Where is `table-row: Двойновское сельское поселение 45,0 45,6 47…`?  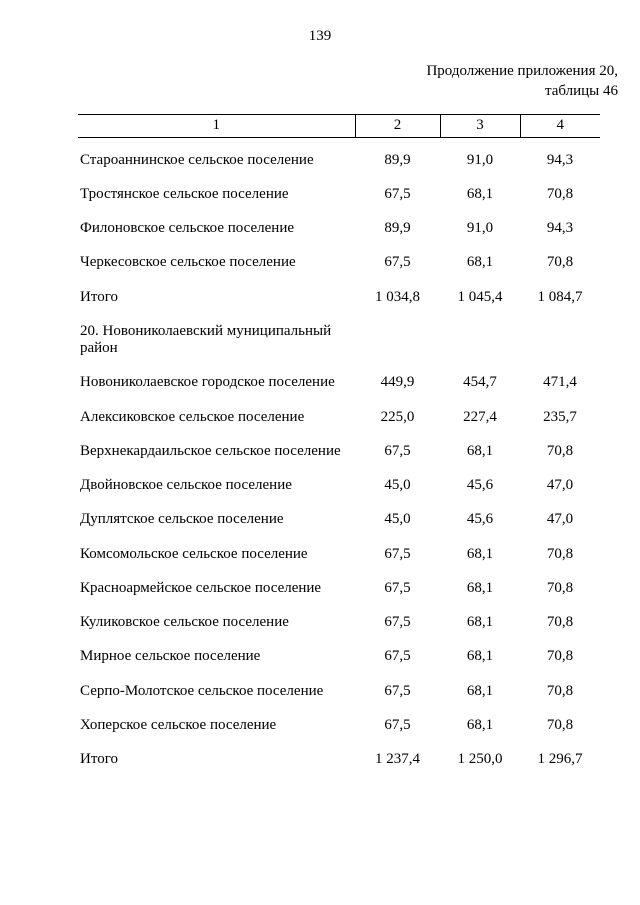
table-row: Двойновское сельское поселение 45,0 45,6 47… is located at coordinates (339, 486).